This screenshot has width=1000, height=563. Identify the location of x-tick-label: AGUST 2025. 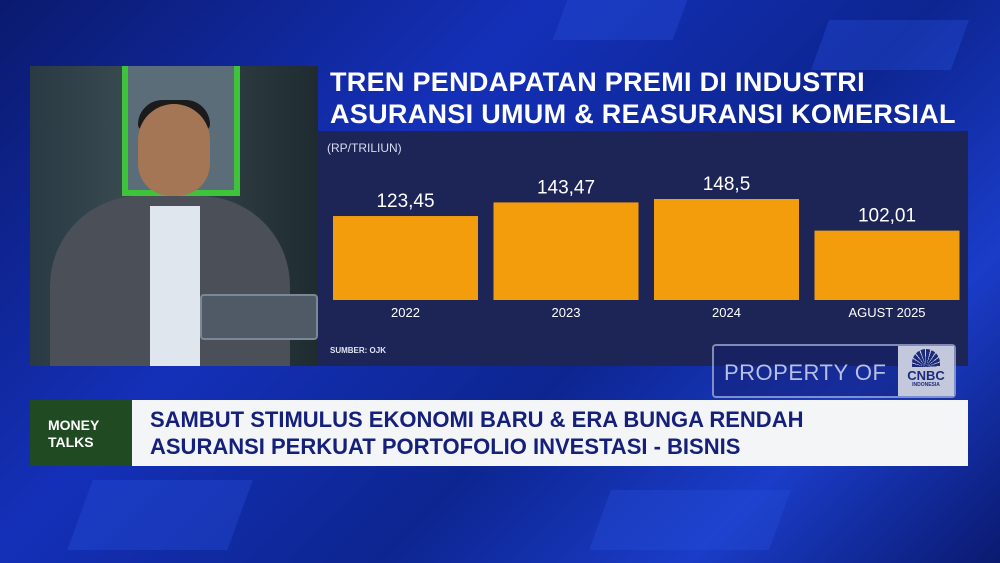
(886, 312).